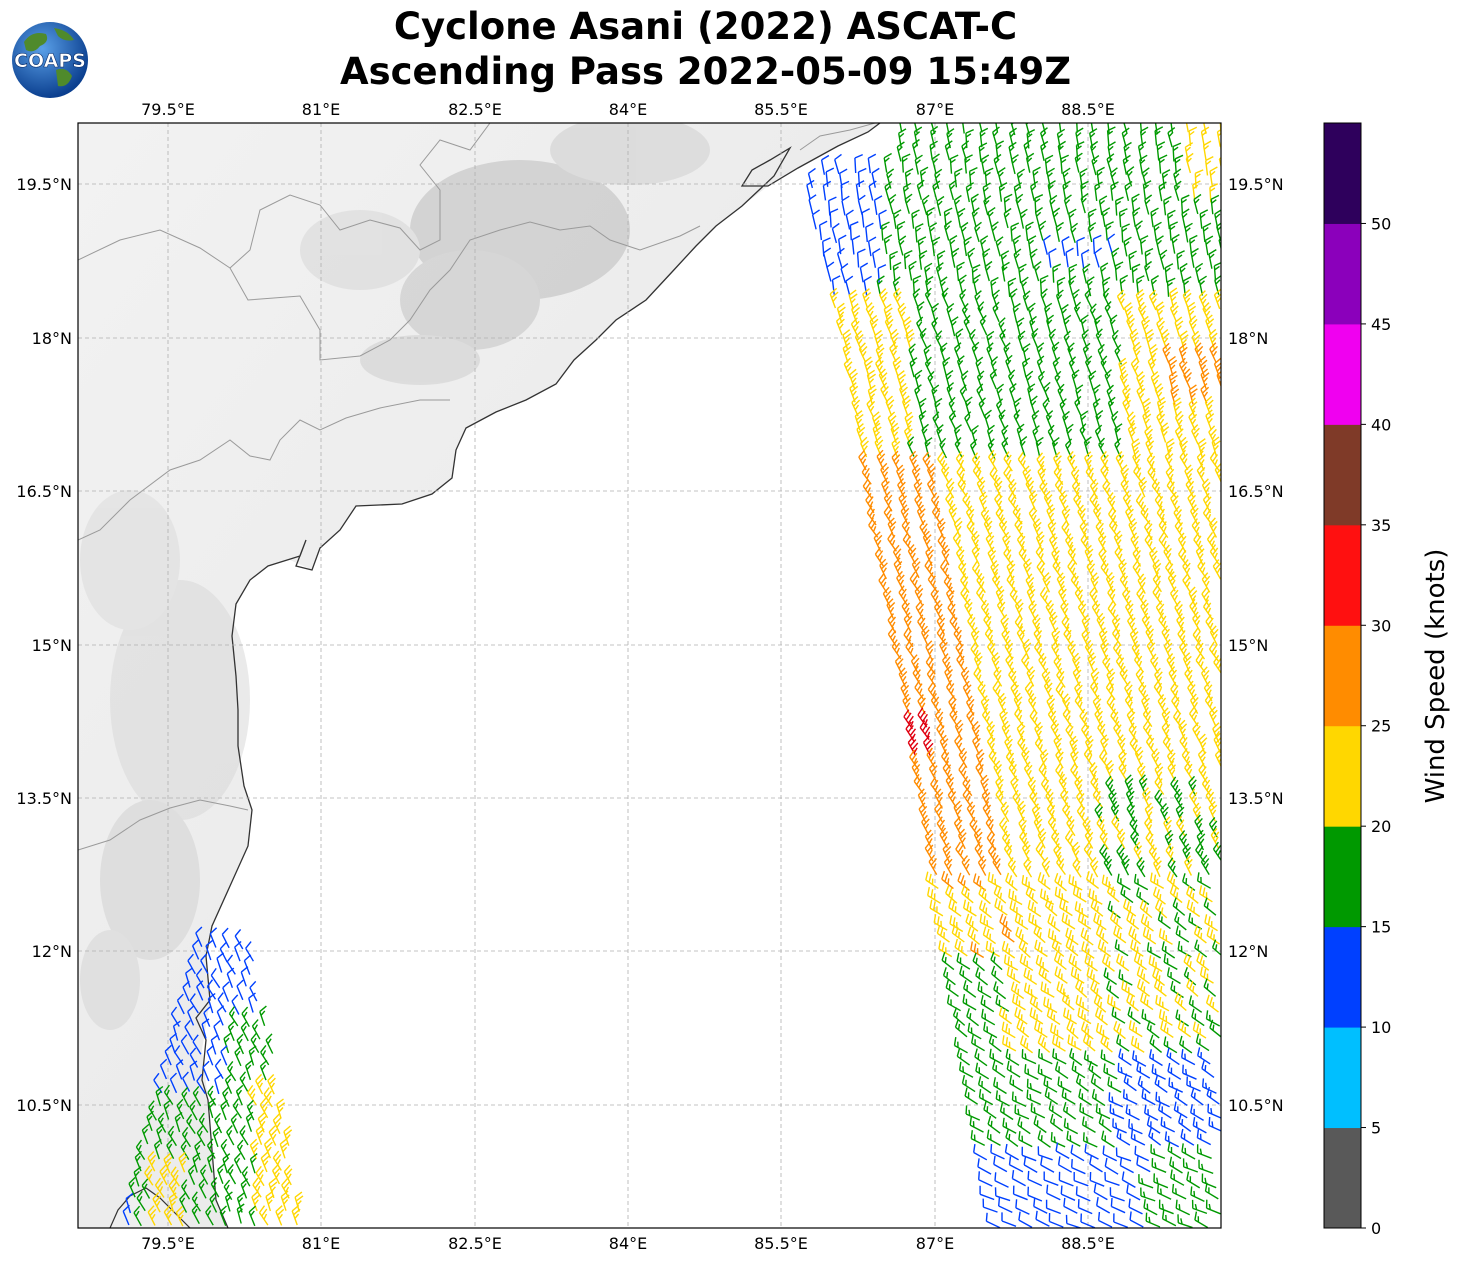 This screenshot has height=1264, width=1461. What do you see at coordinates (781, 1243) in the screenshot?
I see `lon-tick-label: 85.5°E` at bounding box center [781, 1243].